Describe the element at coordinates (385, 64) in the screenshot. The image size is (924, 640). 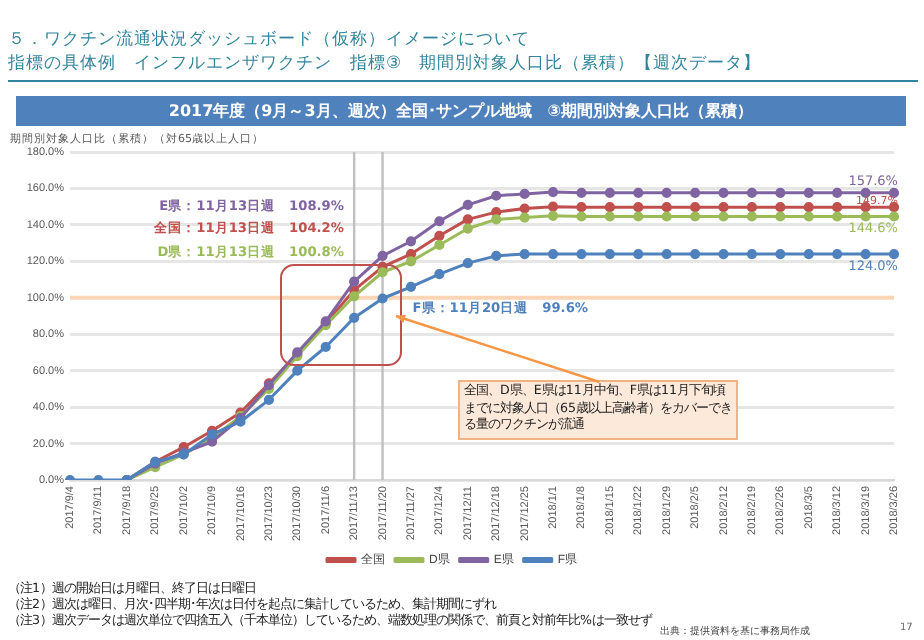
I see `text: 指標の具体例 インフルエンザワクチン 指標③ 期間別対象人口比（累積）【週次データ】` at that location.